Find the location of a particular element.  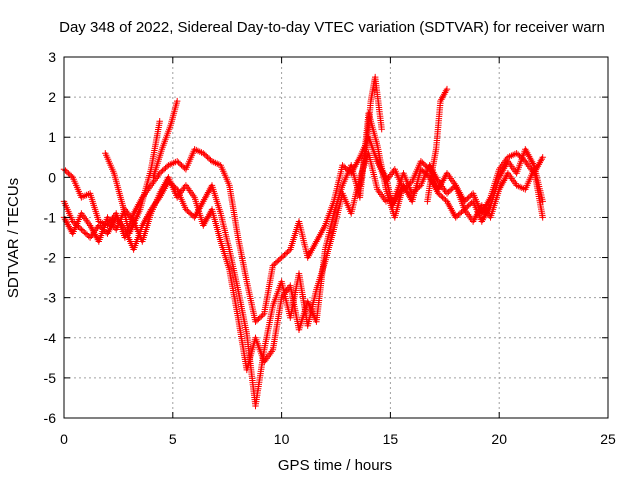

y-tick-label--5: -5 is located at coordinates (50, 378).